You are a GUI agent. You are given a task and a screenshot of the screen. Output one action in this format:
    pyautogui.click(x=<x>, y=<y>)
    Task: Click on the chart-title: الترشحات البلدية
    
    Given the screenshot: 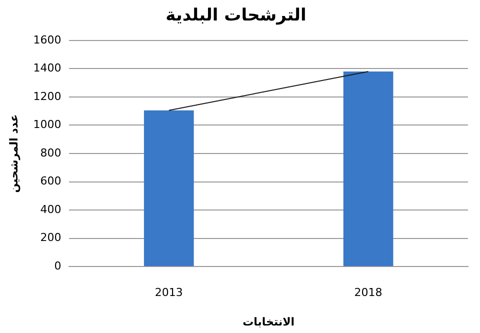 What is the action you would take?
    pyautogui.click(x=236, y=16)
    